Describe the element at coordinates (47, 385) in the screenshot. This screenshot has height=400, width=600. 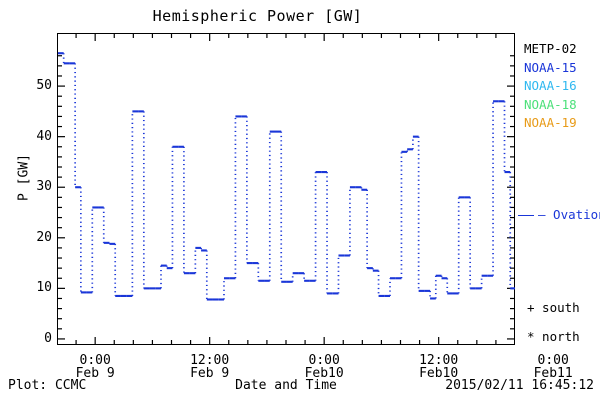
I see `footer-credit: Plot: CCMC` at that location.